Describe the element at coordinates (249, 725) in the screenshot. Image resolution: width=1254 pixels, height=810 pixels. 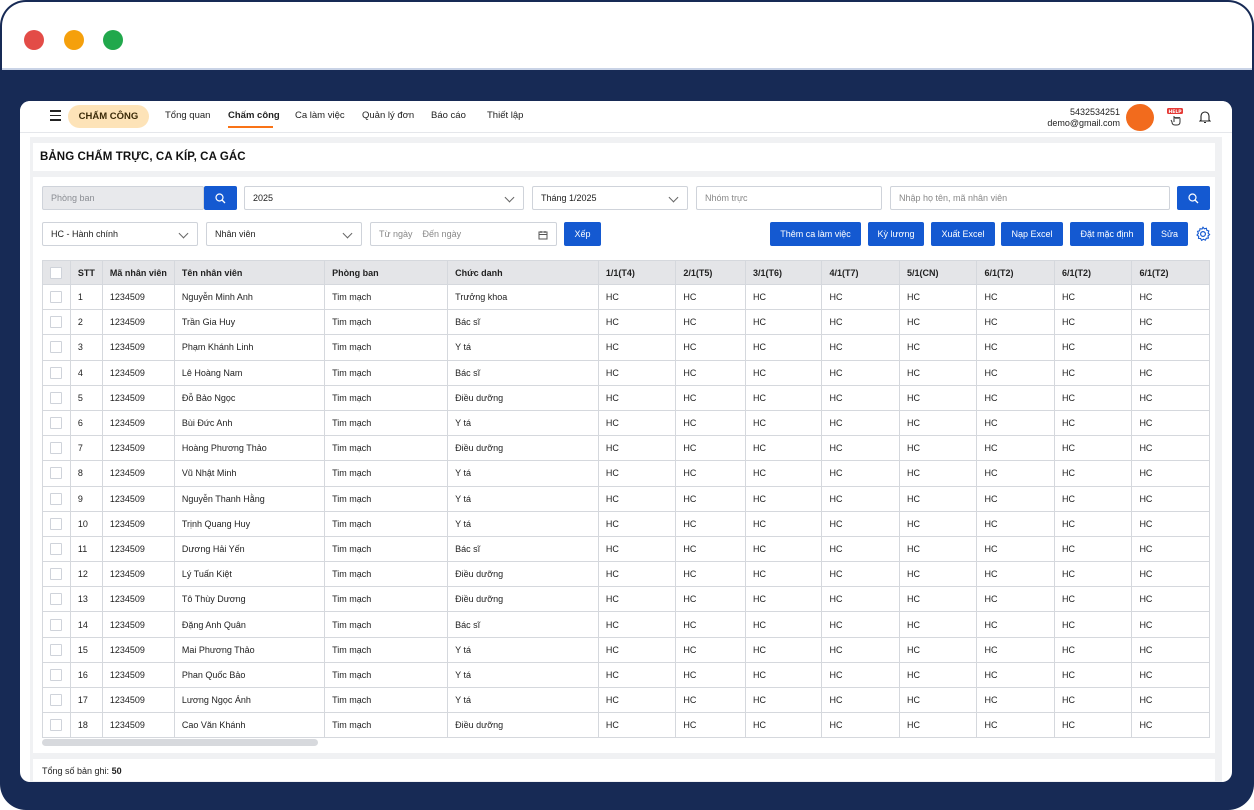
I see `table-cell: Cao Văn Khánh` at that location.